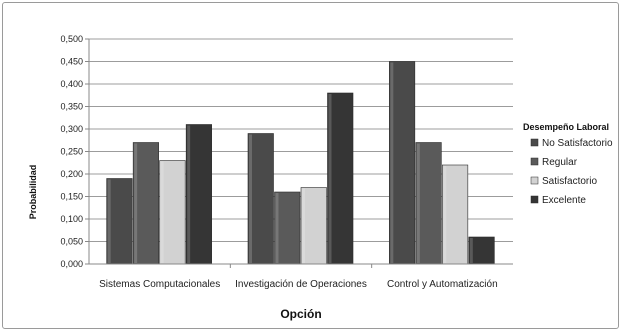 This screenshot has width=623, height=333. Describe the element at coordinates (71, 174) in the screenshot. I see `y-tick-label: 0,200` at that location.